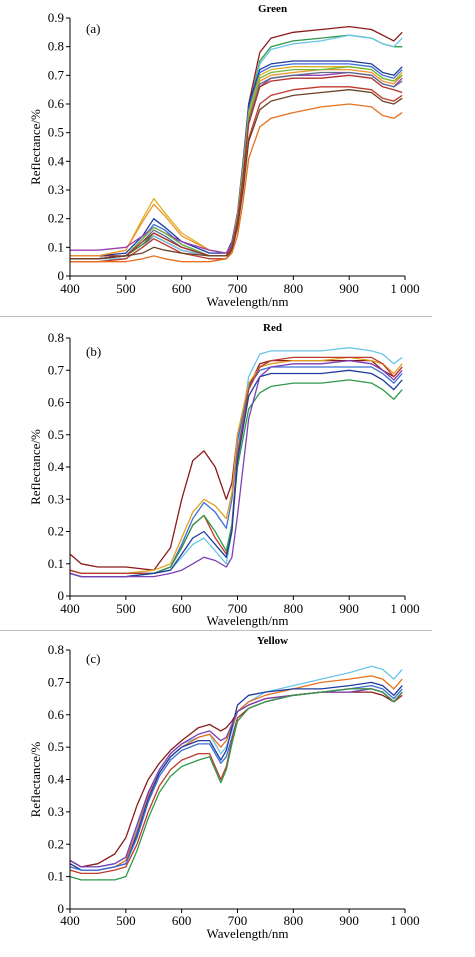 The height and width of the screenshot is (957, 475). What do you see at coordinates (56, 17) in the screenshot?
I see `y-tick-label: 0.9` at bounding box center [56, 17].